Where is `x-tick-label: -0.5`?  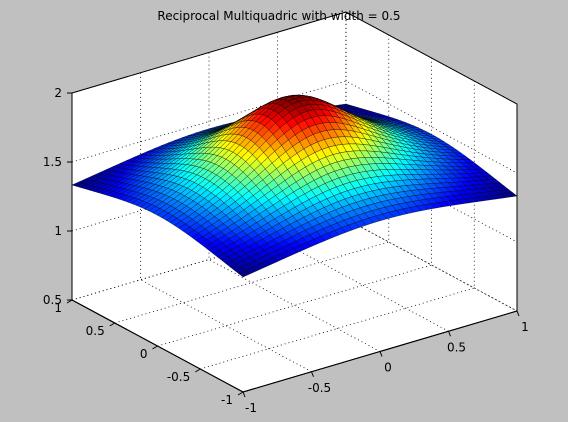
x-tick-label: -0.5 is located at coordinates (319, 388).